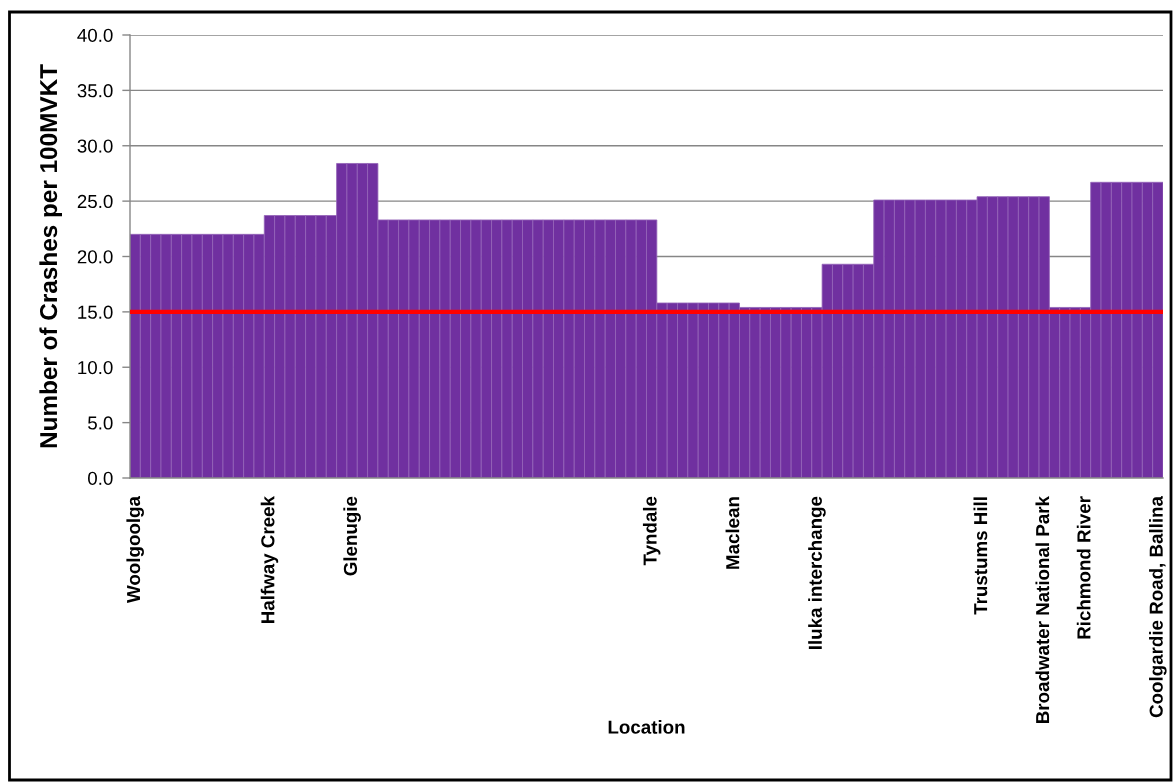 This screenshot has width=1173, height=783. I want to click on y-tick-label: 5.0, so click(100, 423).